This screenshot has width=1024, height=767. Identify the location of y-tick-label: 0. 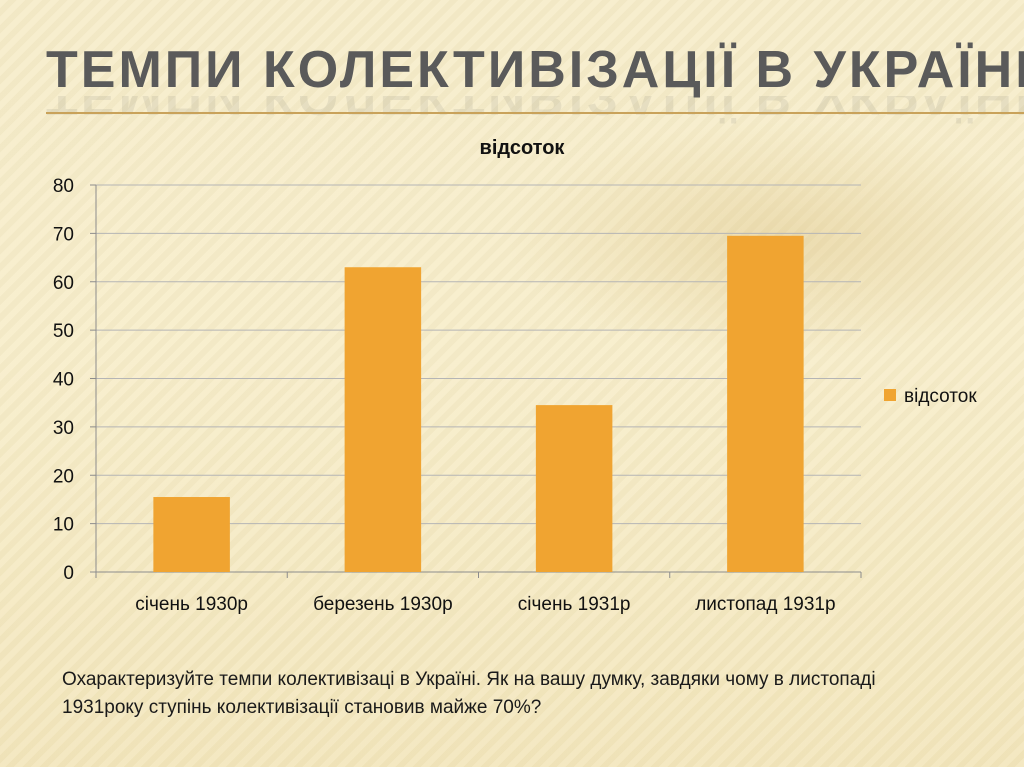
(68, 573).